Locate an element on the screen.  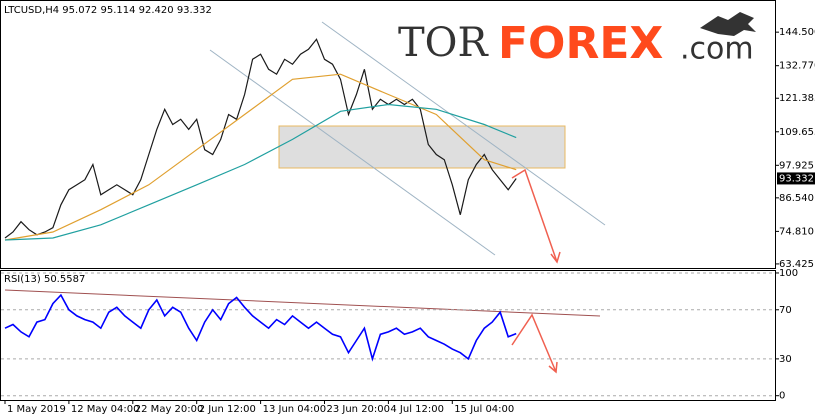
resistance-zone is located at coordinates (422, 147).